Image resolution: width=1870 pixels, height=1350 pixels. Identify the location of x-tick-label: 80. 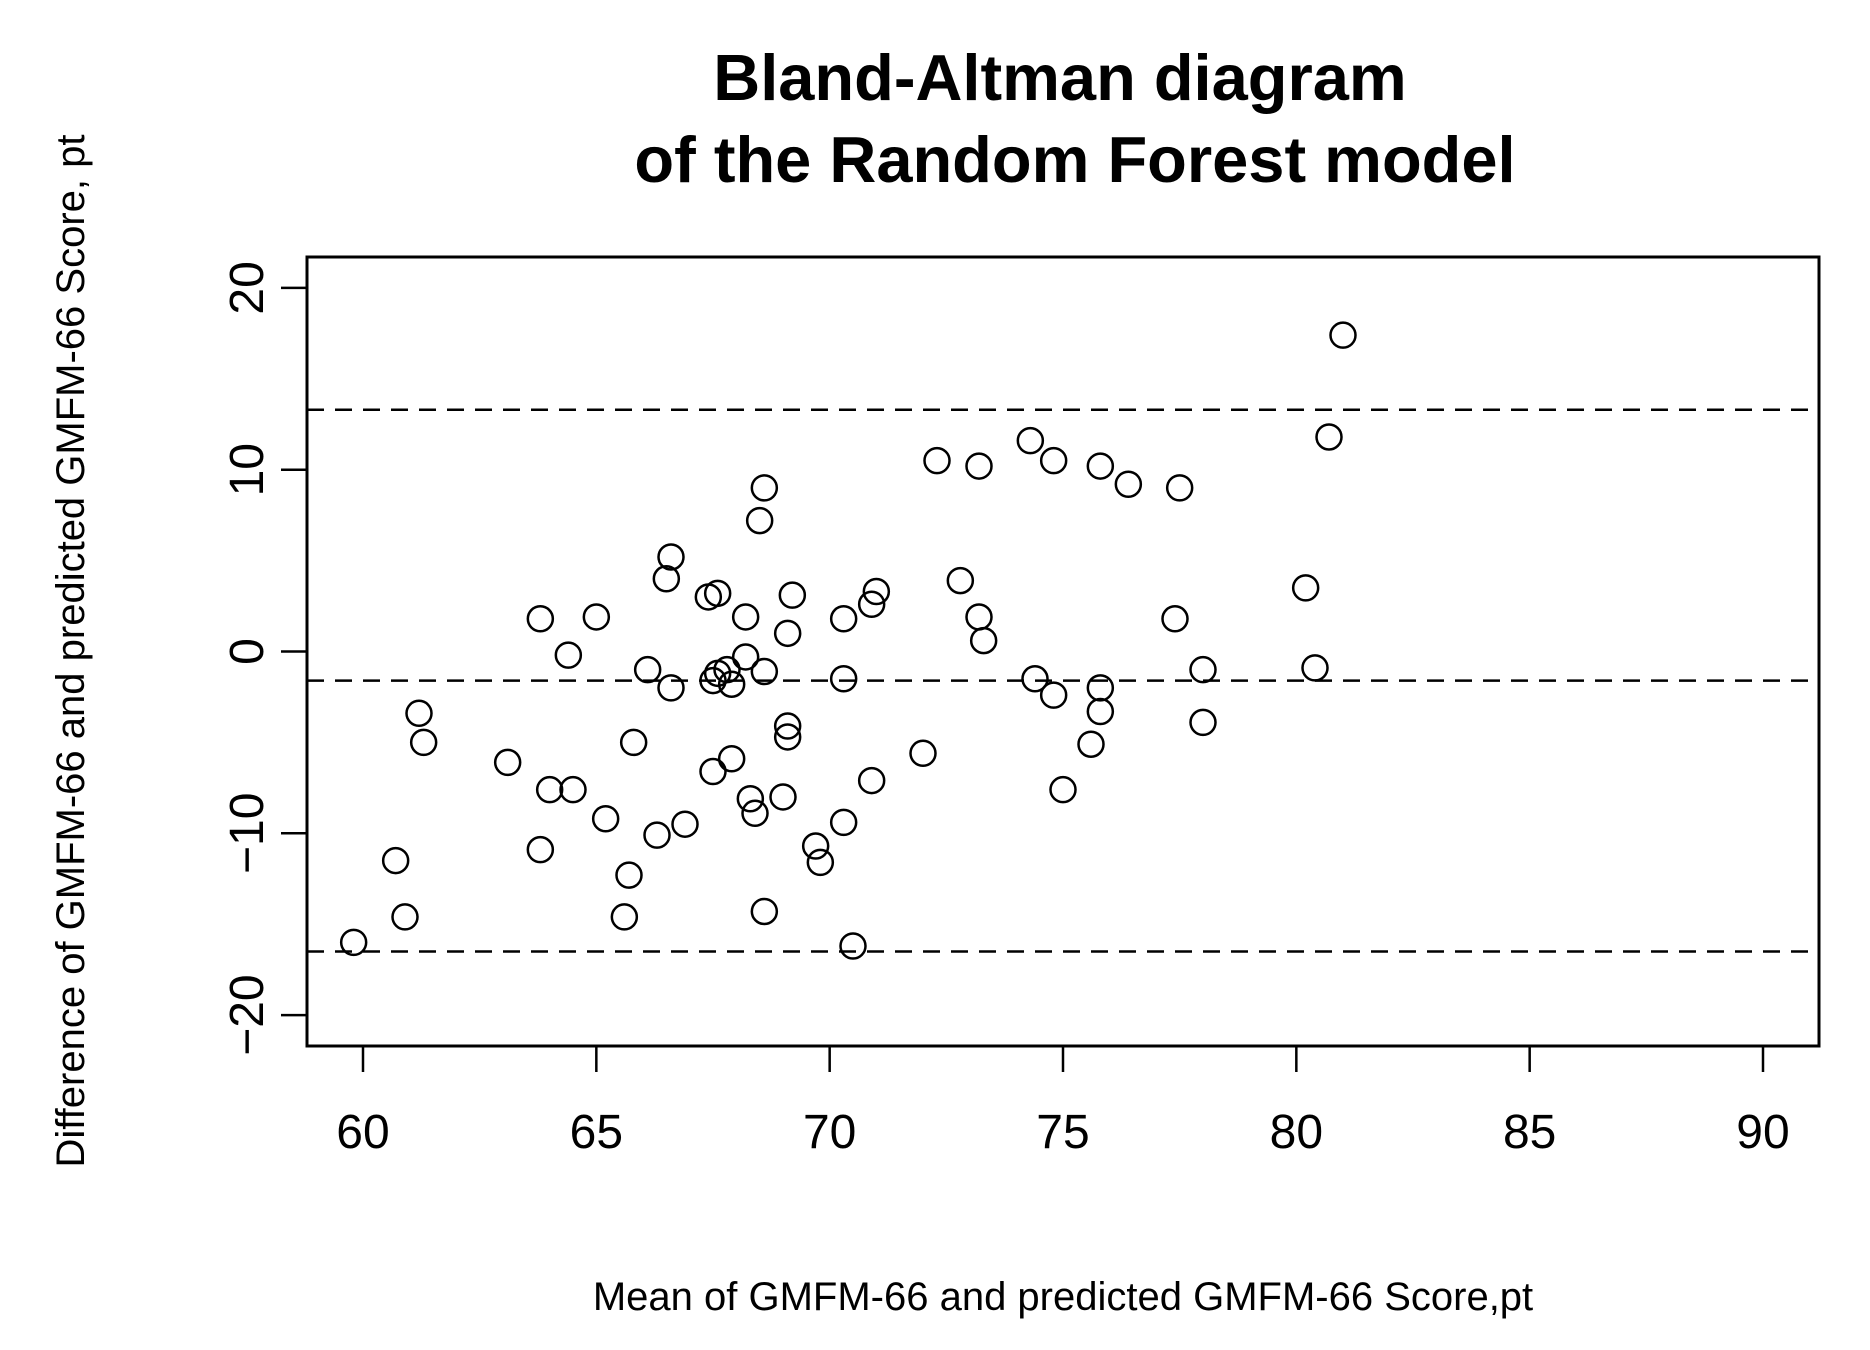
(1296, 1132).